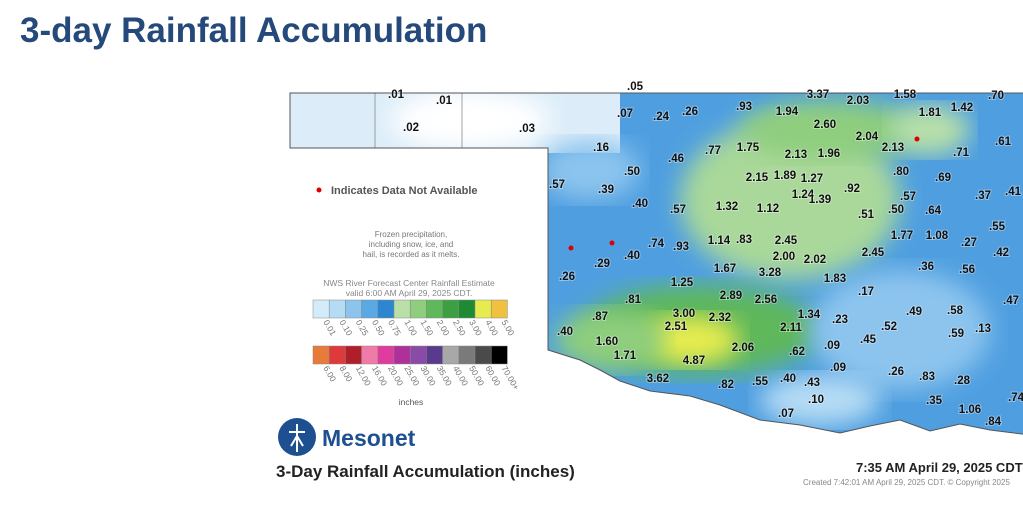  I want to click on station-value: 1.77, so click(902, 236).